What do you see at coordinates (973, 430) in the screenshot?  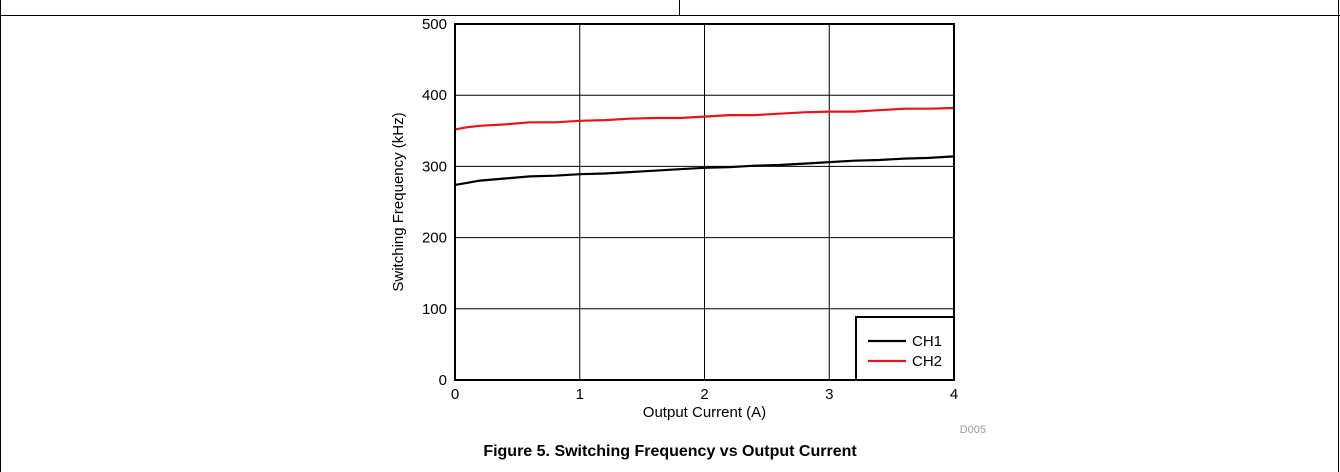 I see `figure-id-watermark: D005` at bounding box center [973, 430].